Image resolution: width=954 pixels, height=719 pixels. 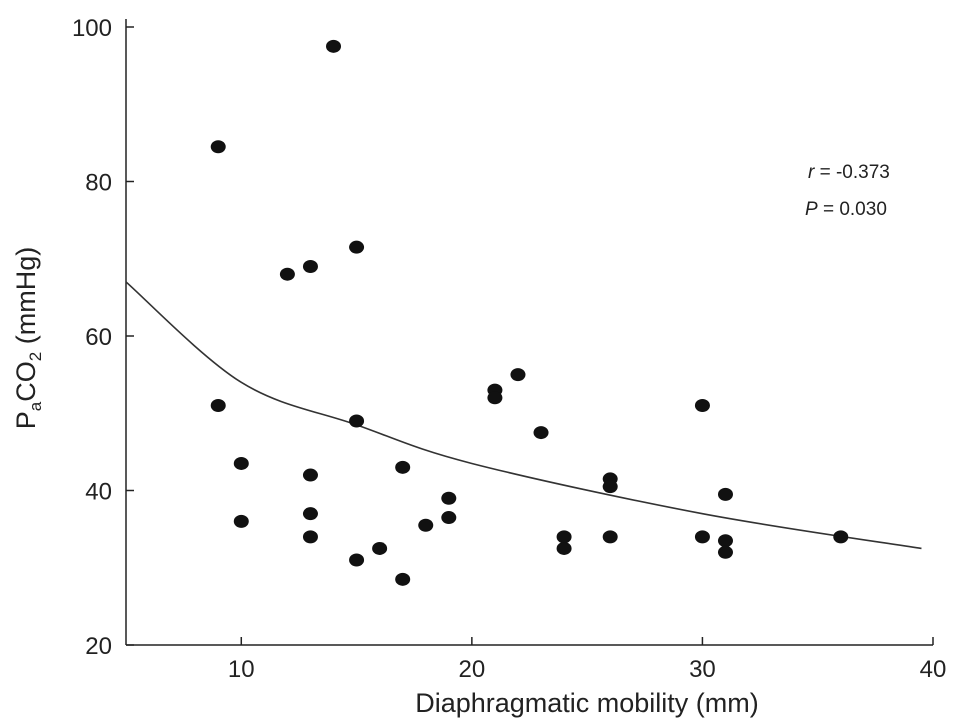 I want to click on p-value-value: = 0.030, so click(x=852, y=209).